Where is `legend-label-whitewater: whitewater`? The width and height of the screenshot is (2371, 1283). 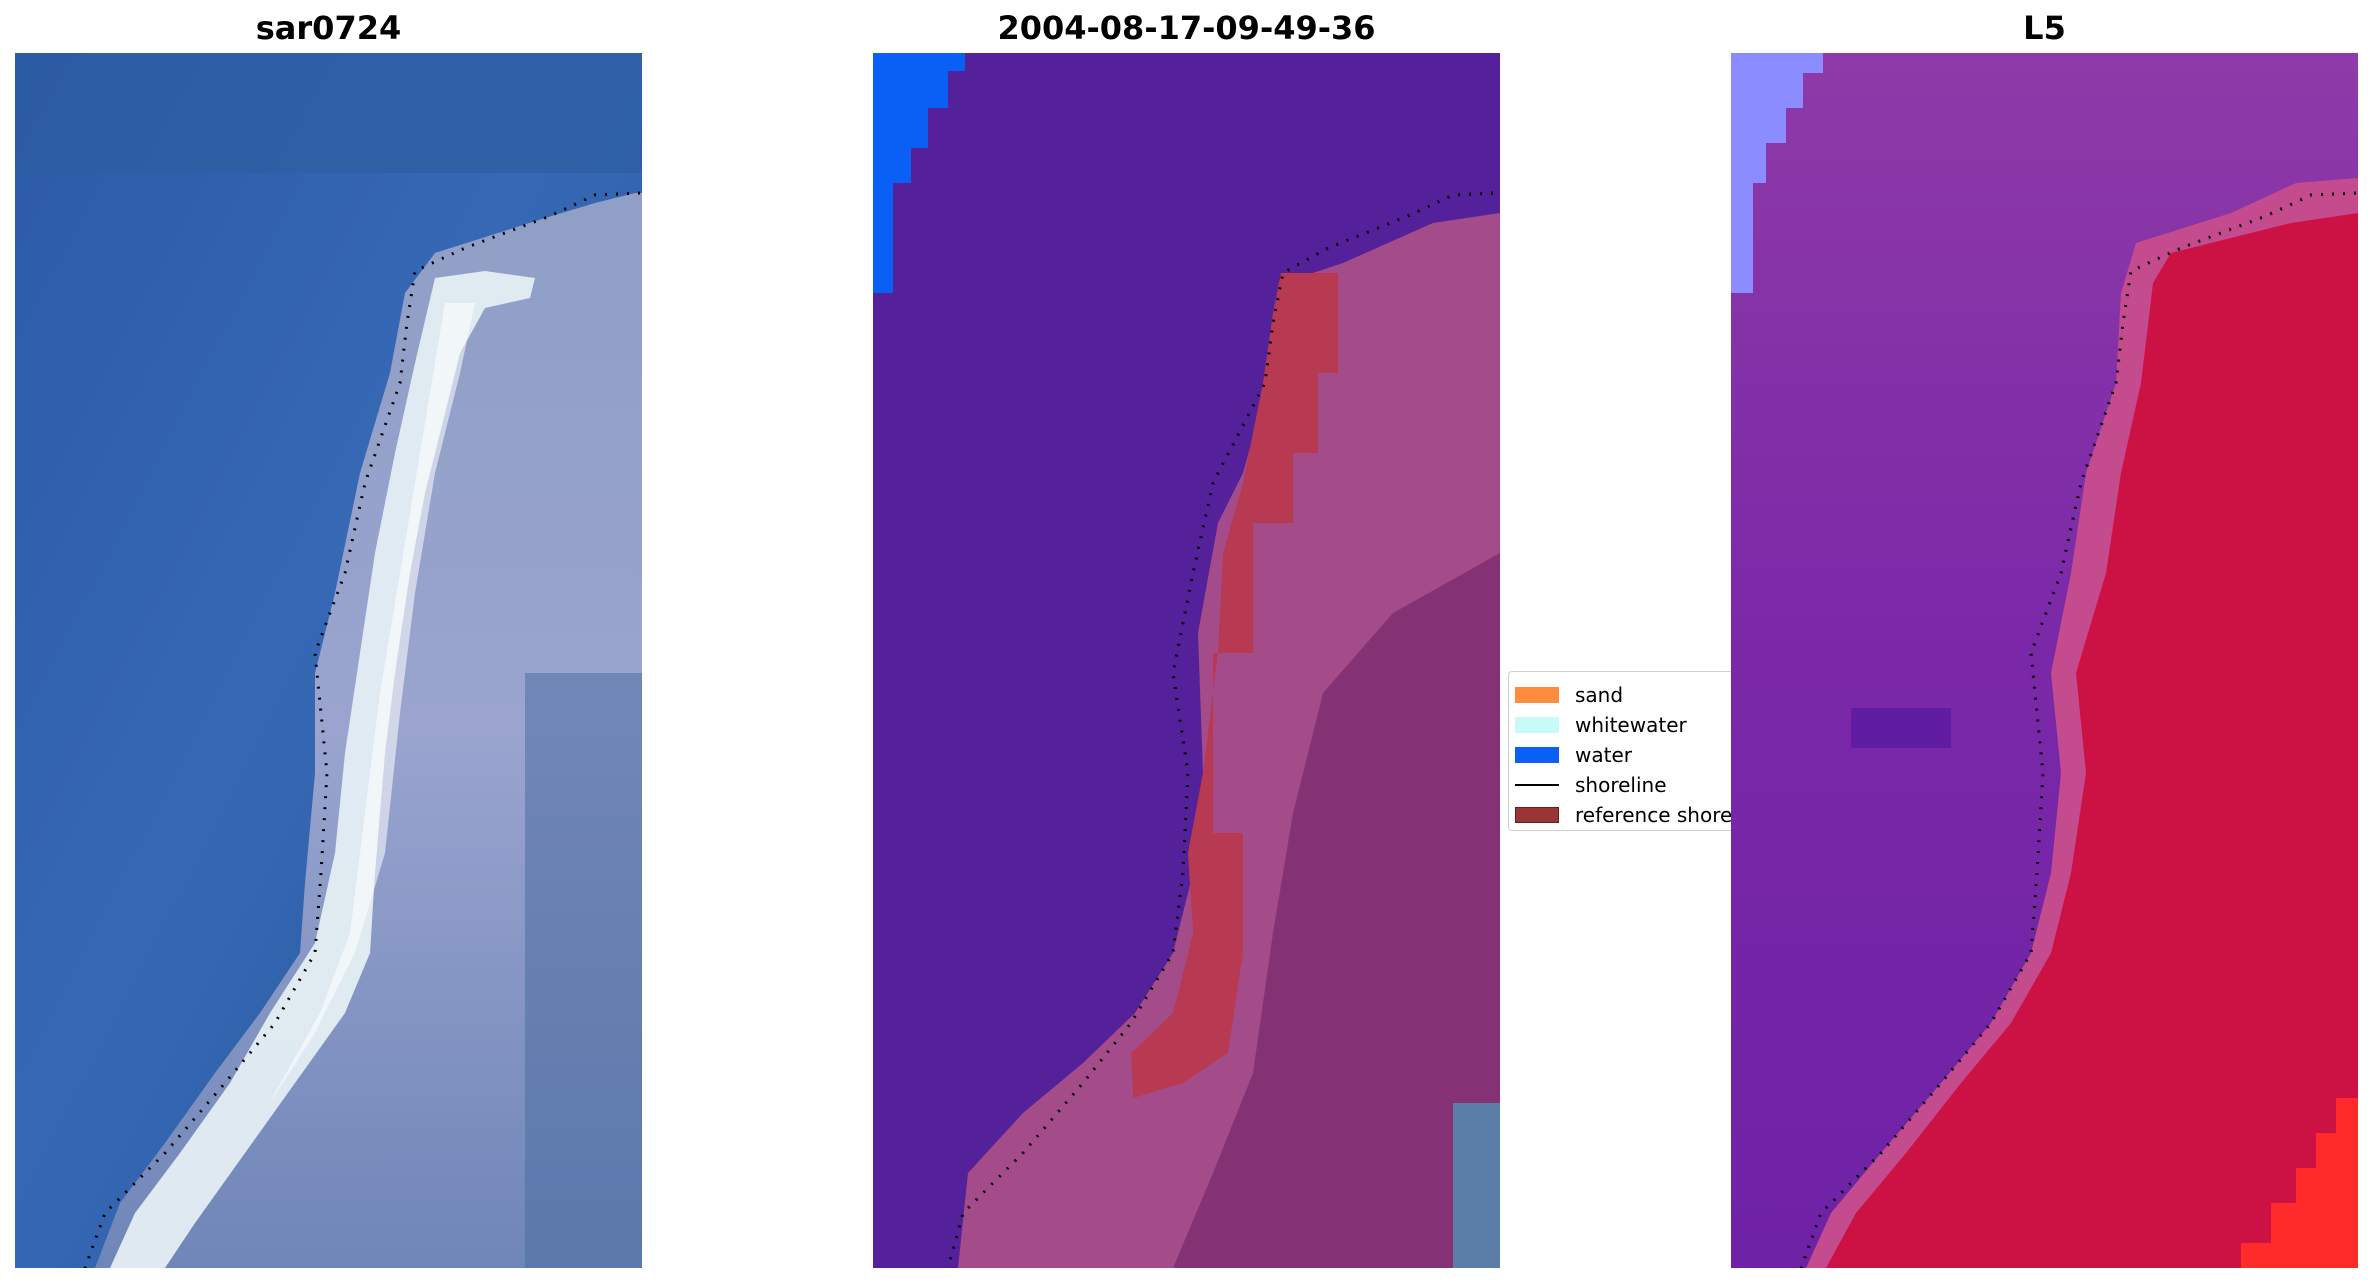 legend-label-whitewater: whitewater is located at coordinates (1631, 725).